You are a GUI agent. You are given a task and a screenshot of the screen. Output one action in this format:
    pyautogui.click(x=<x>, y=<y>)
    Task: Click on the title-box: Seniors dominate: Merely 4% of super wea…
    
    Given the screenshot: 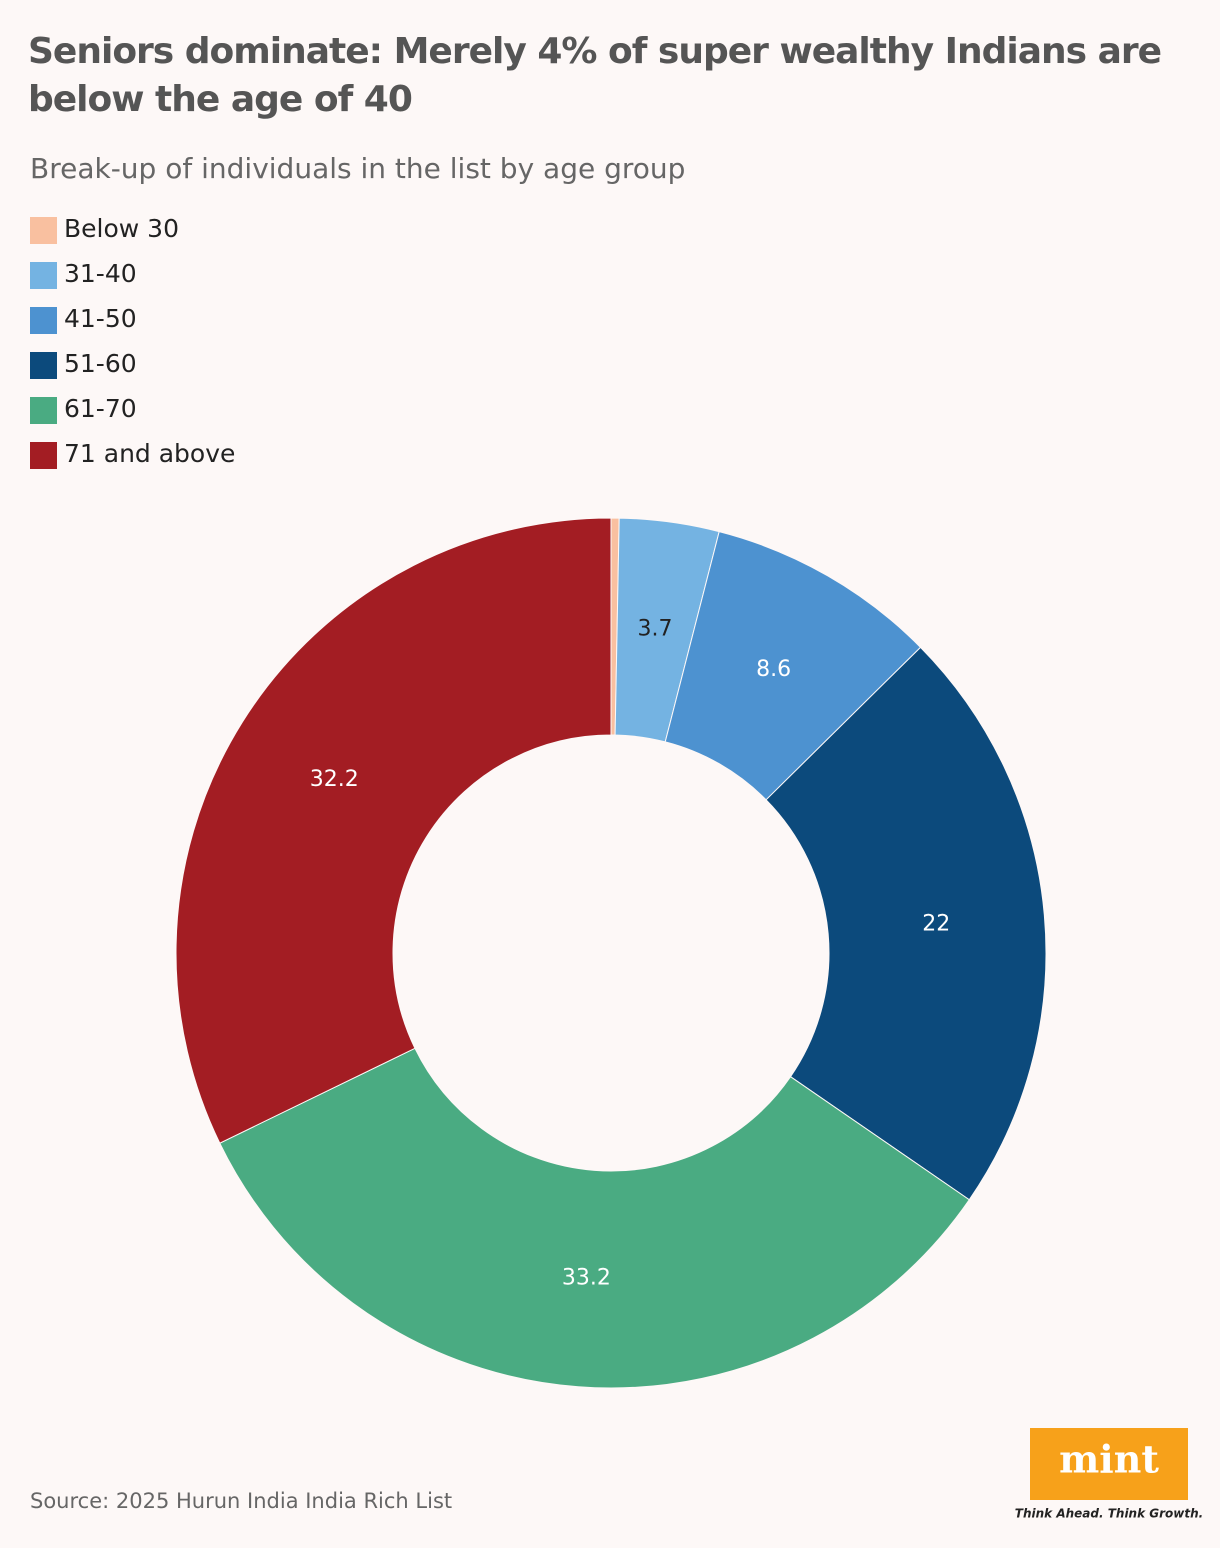 What is the action you would take?
    pyautogui.click(x=595, y=75)
    